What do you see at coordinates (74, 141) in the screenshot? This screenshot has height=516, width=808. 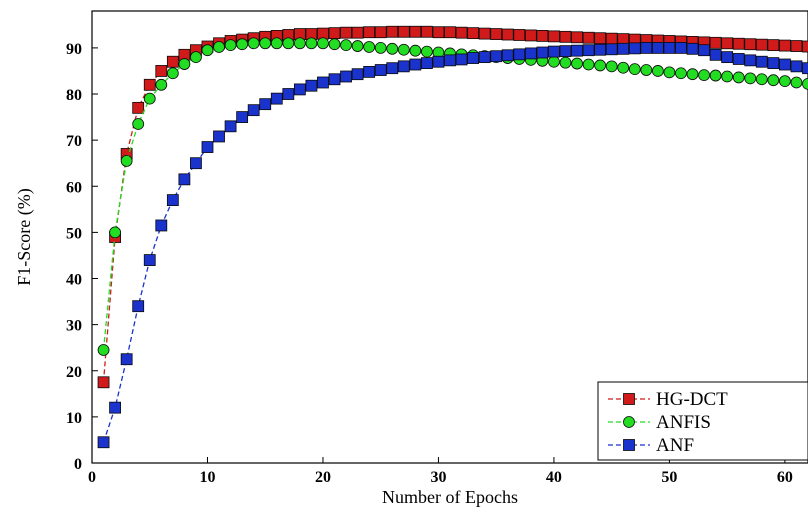 I see `y-tick-label: 70` at bounding box center [74, 141].